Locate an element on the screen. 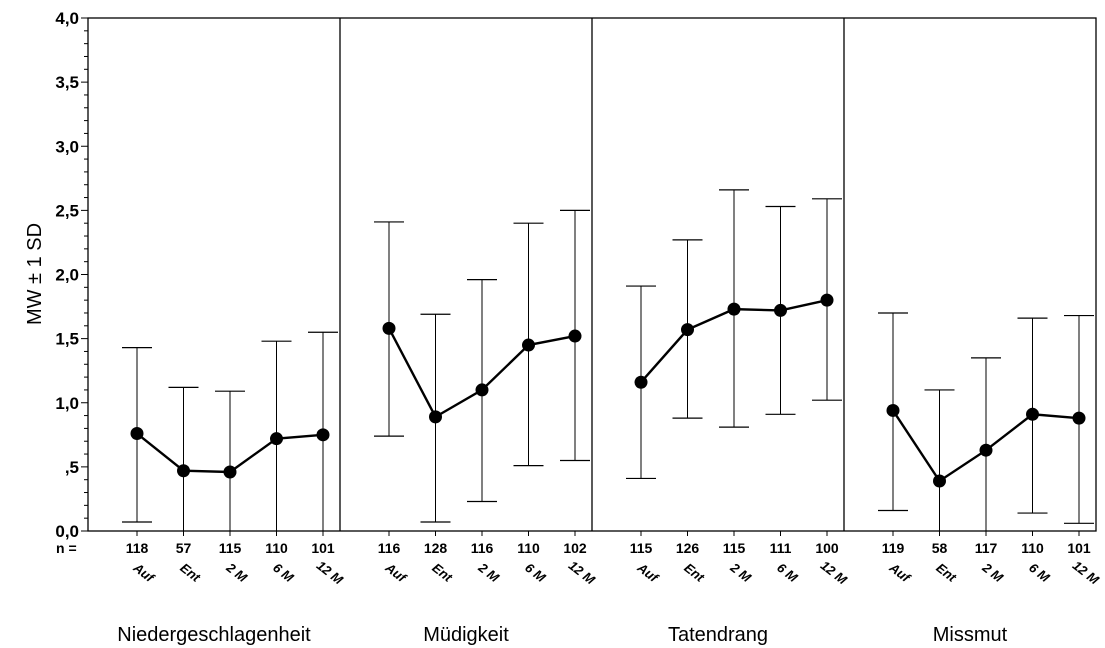  n-label: 118 is located at coordinates (137, 548).